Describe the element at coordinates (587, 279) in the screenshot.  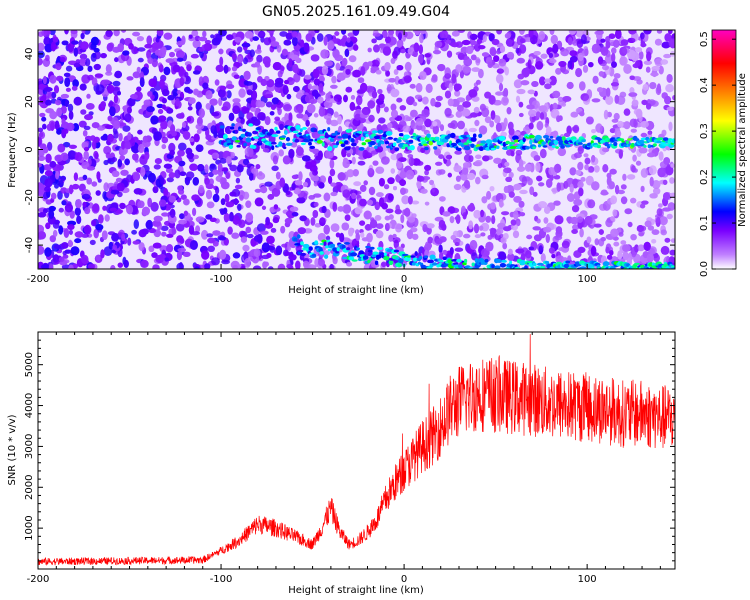
I see `spectrogram-xtick-label: 100` at that location.